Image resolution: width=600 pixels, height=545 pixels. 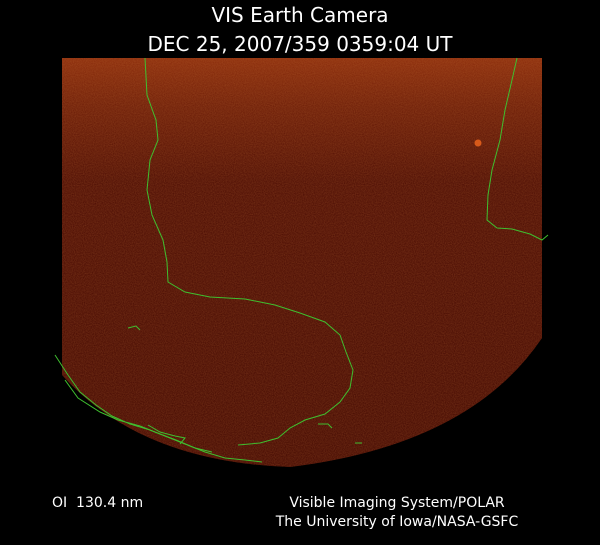 I want to click on wavelength: OI 130.4 nm, so click(x=97, y=503).